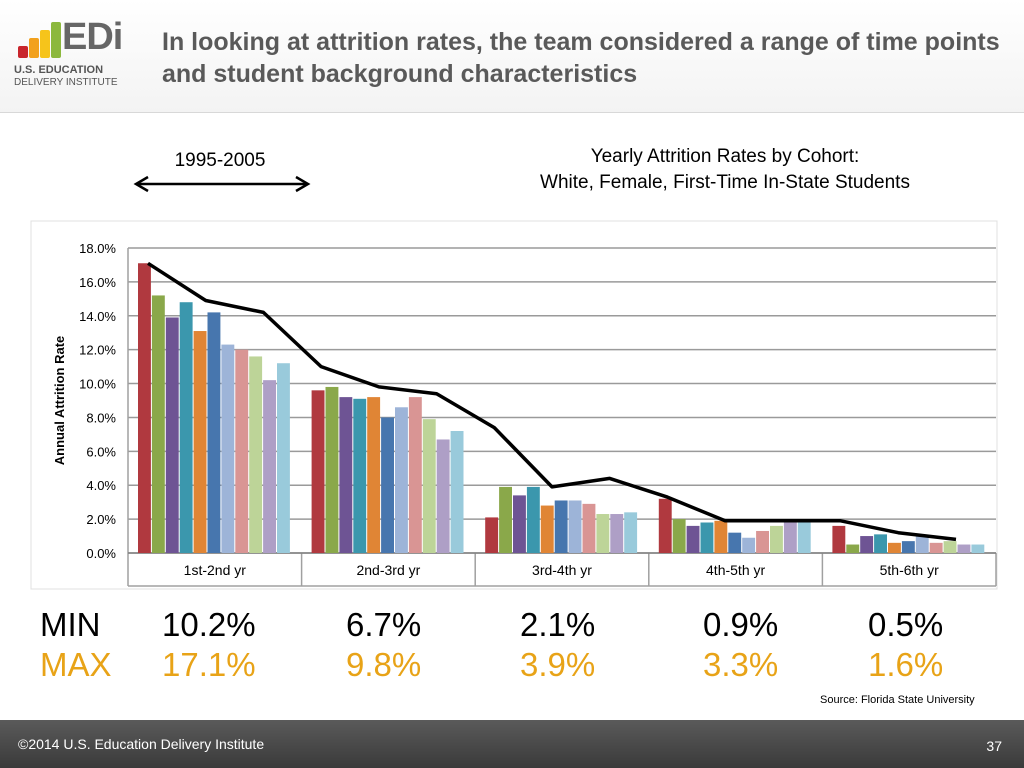 The height and width of the screenshot is (768, 1024). Describe the element at coordinates (512, 666) in the screenshot. I see `max-row: MAX 17.1% 9.8% 3.9% 3.3% 1.6%` at that location.